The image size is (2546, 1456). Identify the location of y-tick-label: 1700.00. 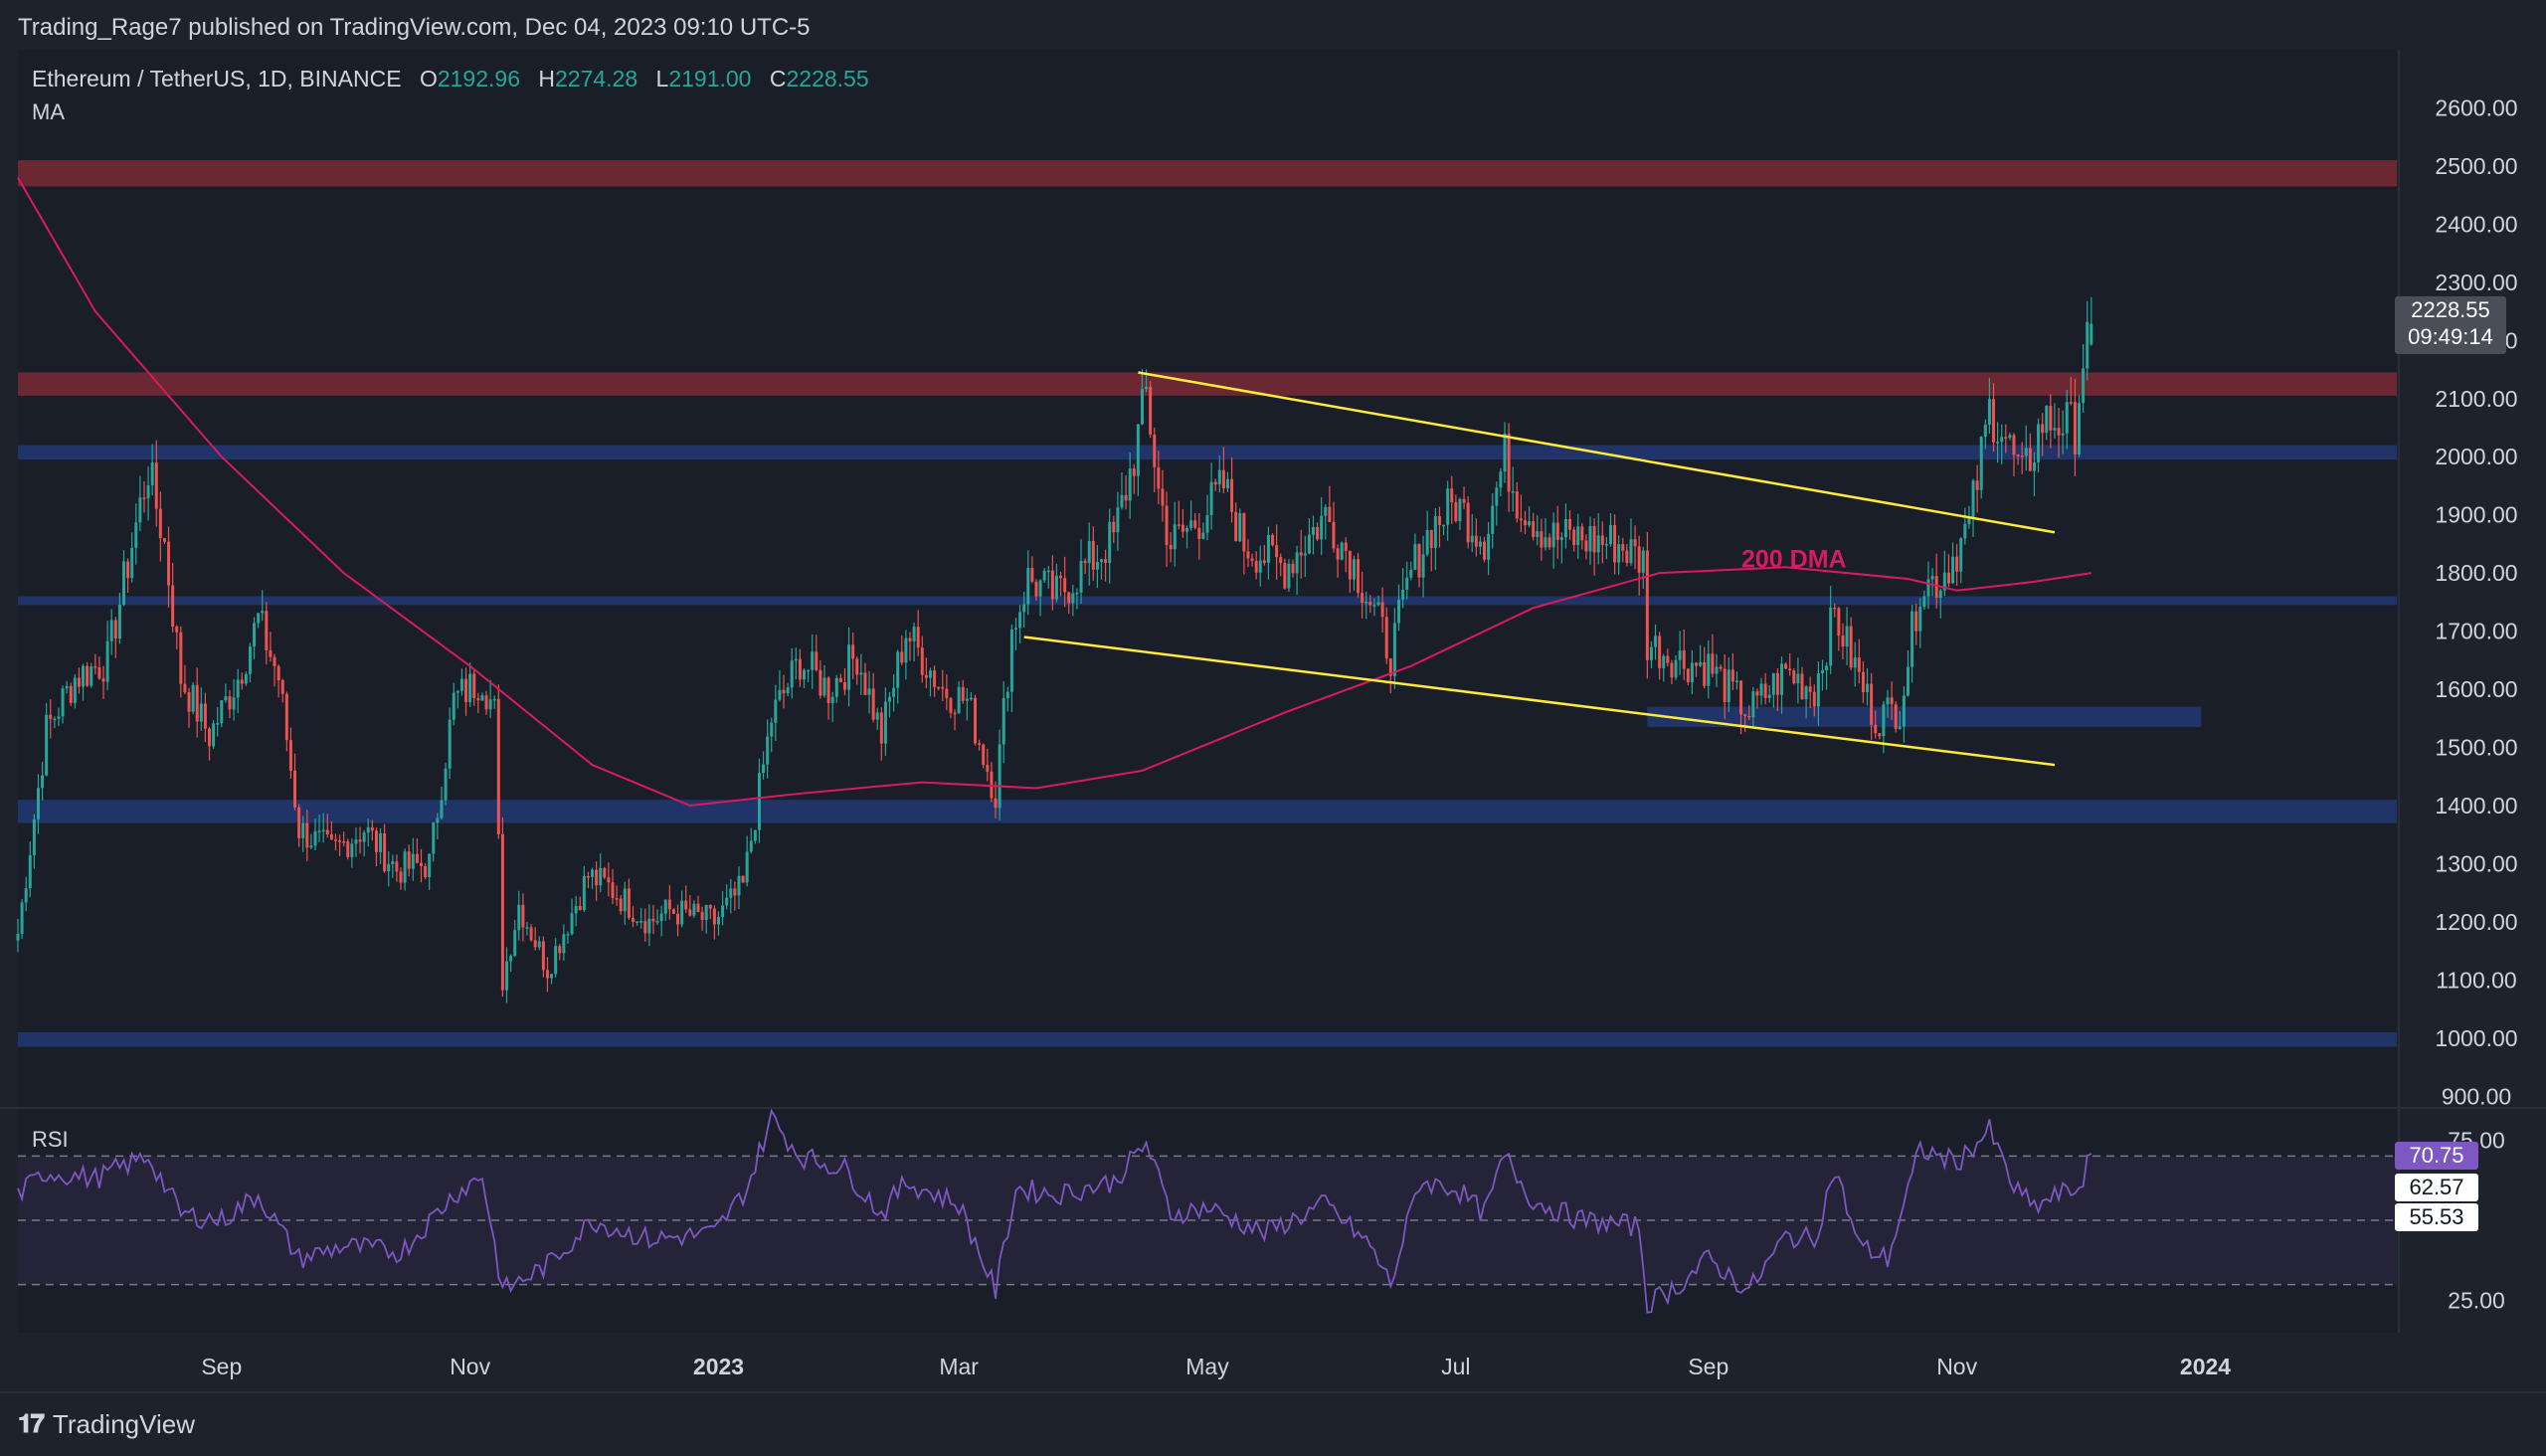
(2476, 631).